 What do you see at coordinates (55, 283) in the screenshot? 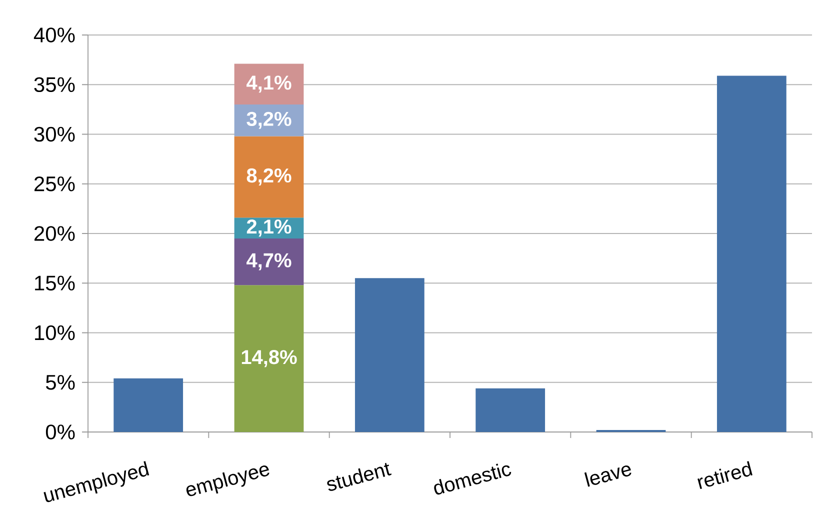
I see `y-tick-label: 15%` at bounding box center [55, 283].